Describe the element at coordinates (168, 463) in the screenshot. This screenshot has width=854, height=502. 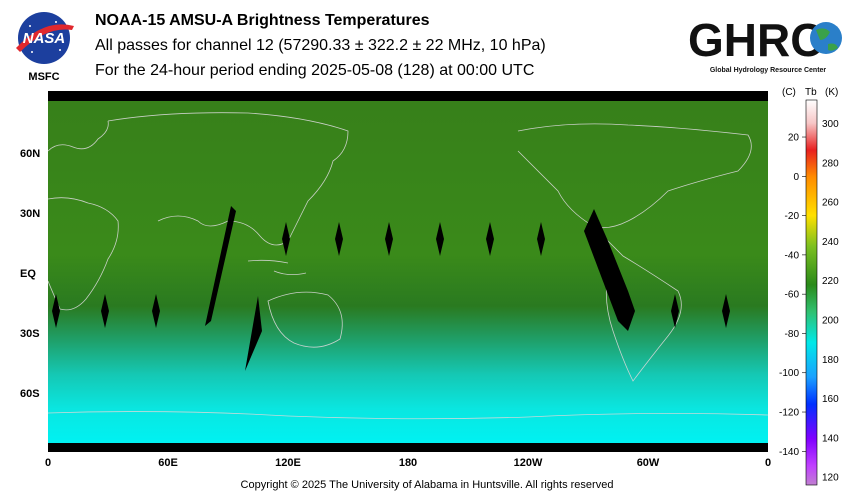
I see `lon-label-60e: 60E` at that location.